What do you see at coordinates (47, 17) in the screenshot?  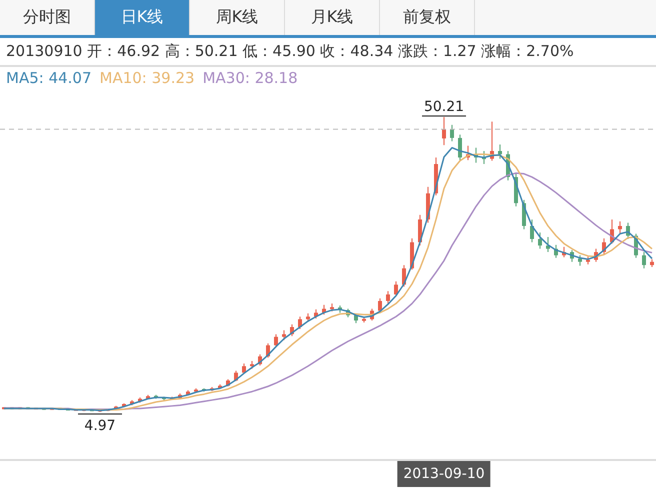 I see `text: 分时图` at bounding box center [47, 17].